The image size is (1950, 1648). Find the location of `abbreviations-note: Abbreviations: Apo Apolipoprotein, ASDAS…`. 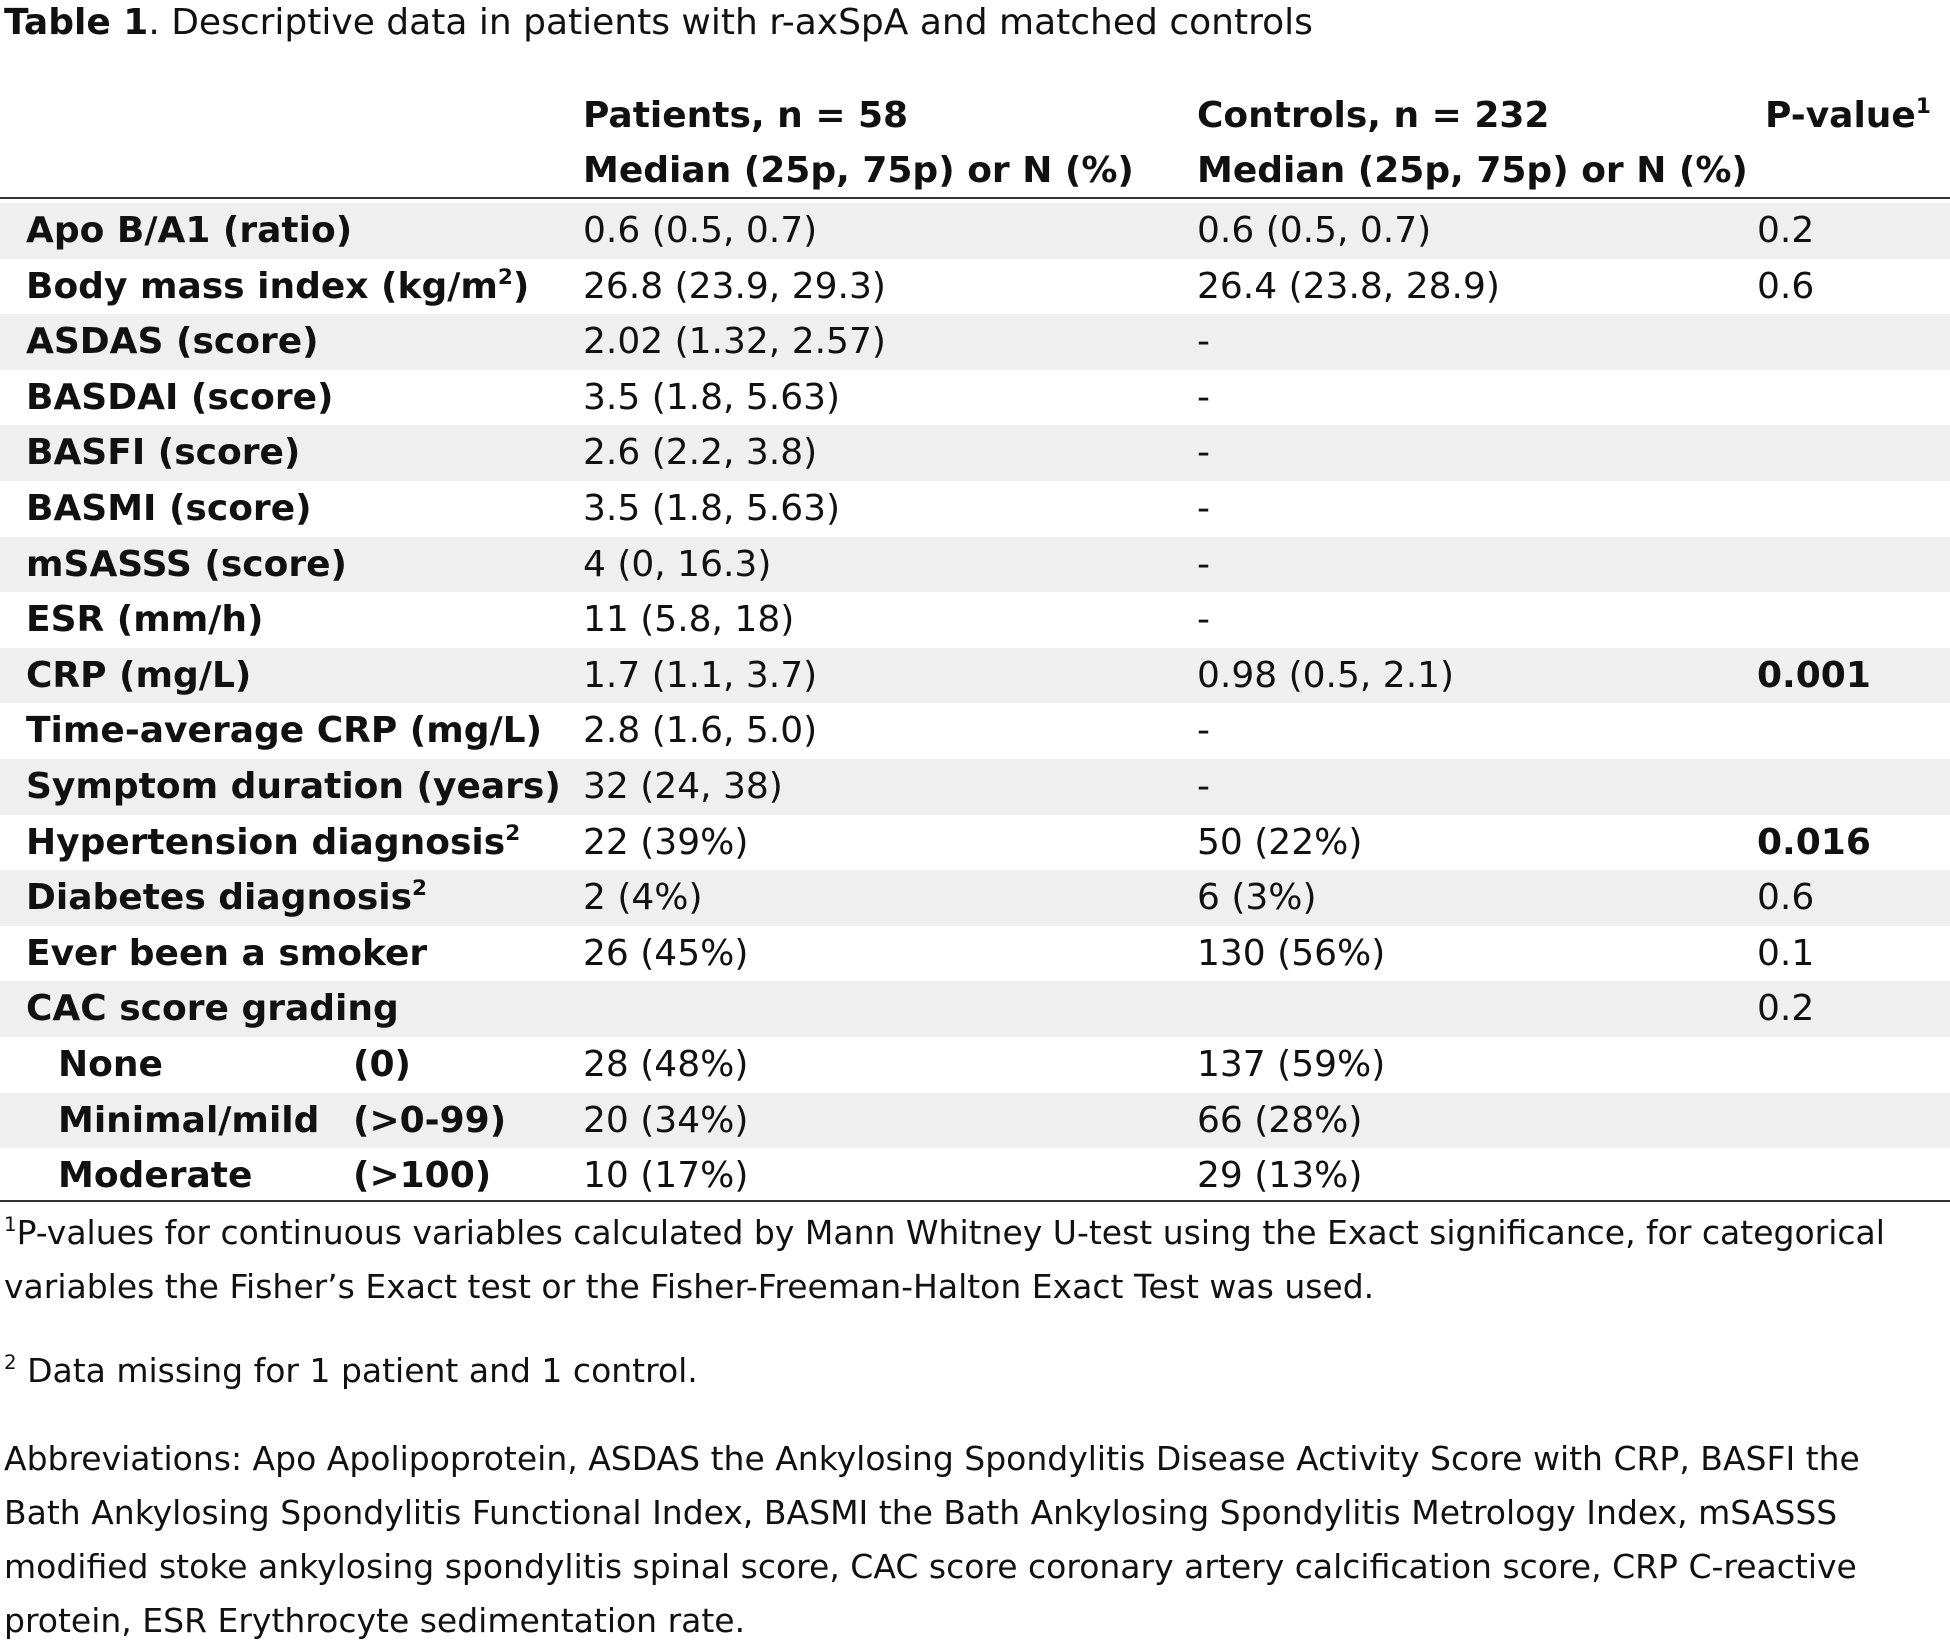

abbreviations-note: Abbreviations: Apo Apolipoprotein, ASDAS… is located at coordinates (932, 1539).